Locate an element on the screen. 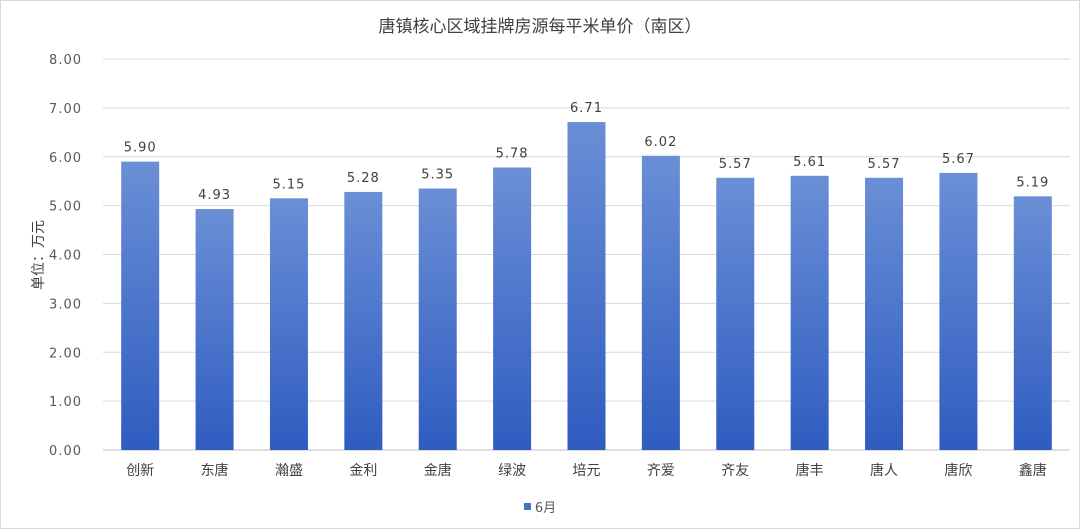  x-tick-label: 唐丰 is located at coordinates (810, 470).